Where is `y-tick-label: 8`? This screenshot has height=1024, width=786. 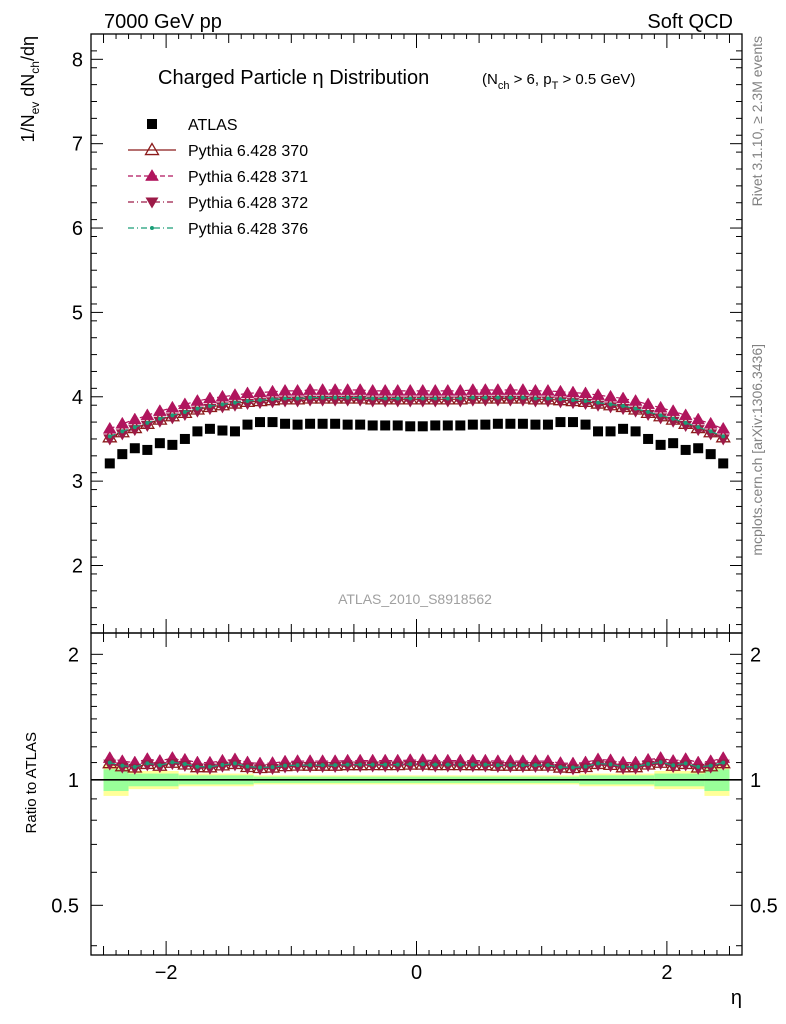 y-tick-label: 8 is located at coordinates (77, 60).